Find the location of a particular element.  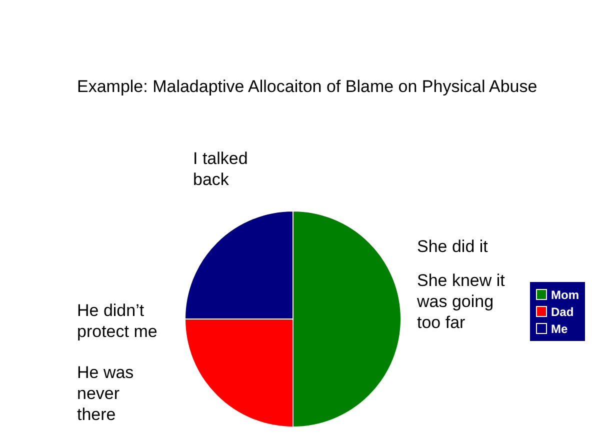

chart-title: Example: Maladaptive Allocaiton of Blame on Physical Abuse is located at coordinates (307, 87).